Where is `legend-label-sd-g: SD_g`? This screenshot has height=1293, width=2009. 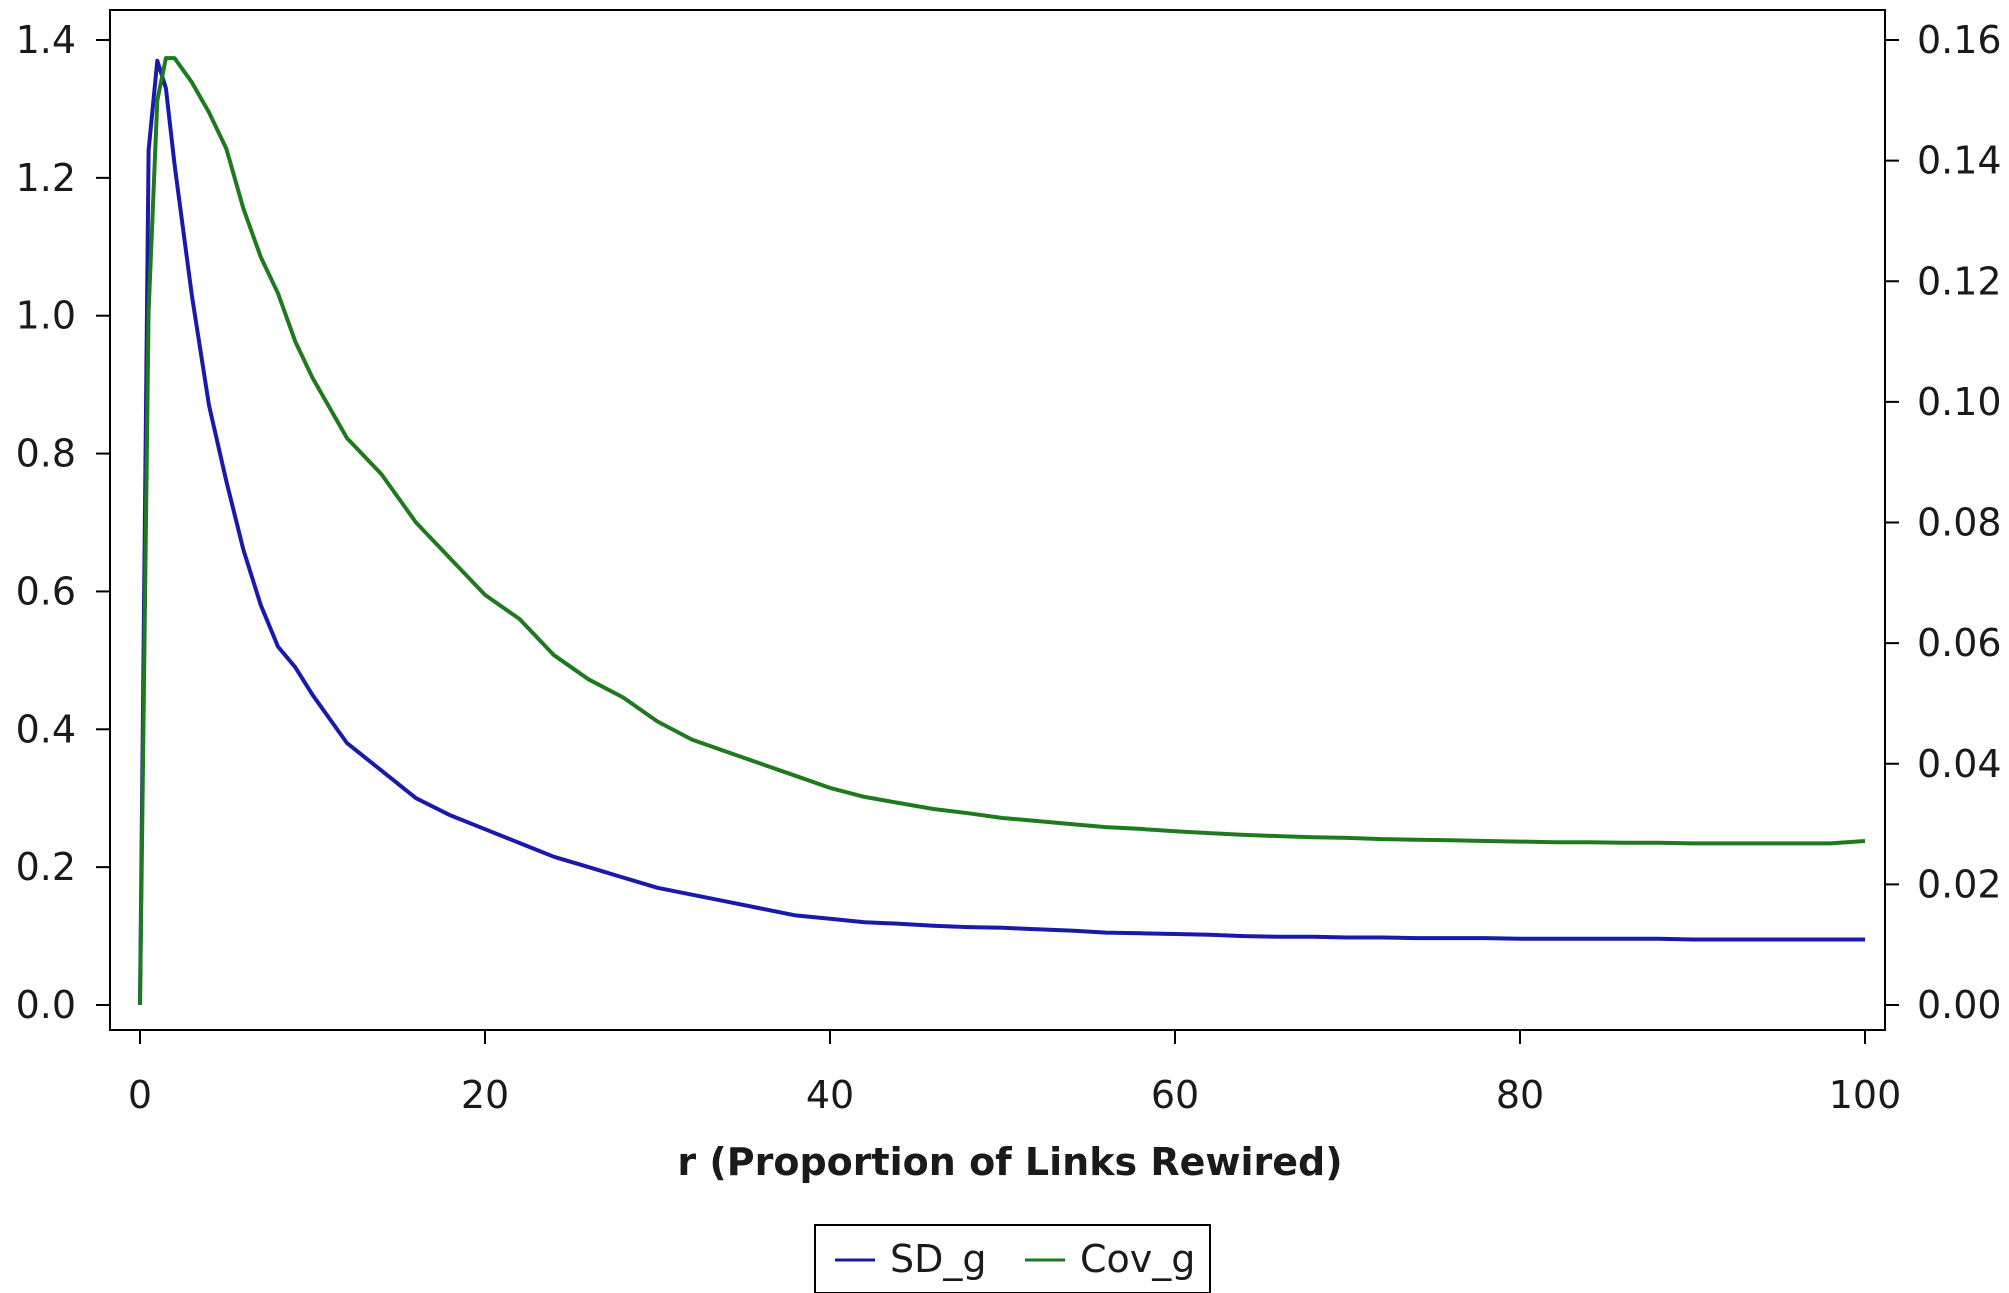
legend-label-sd-g: SD_g is located at coordinates (938, 1259).